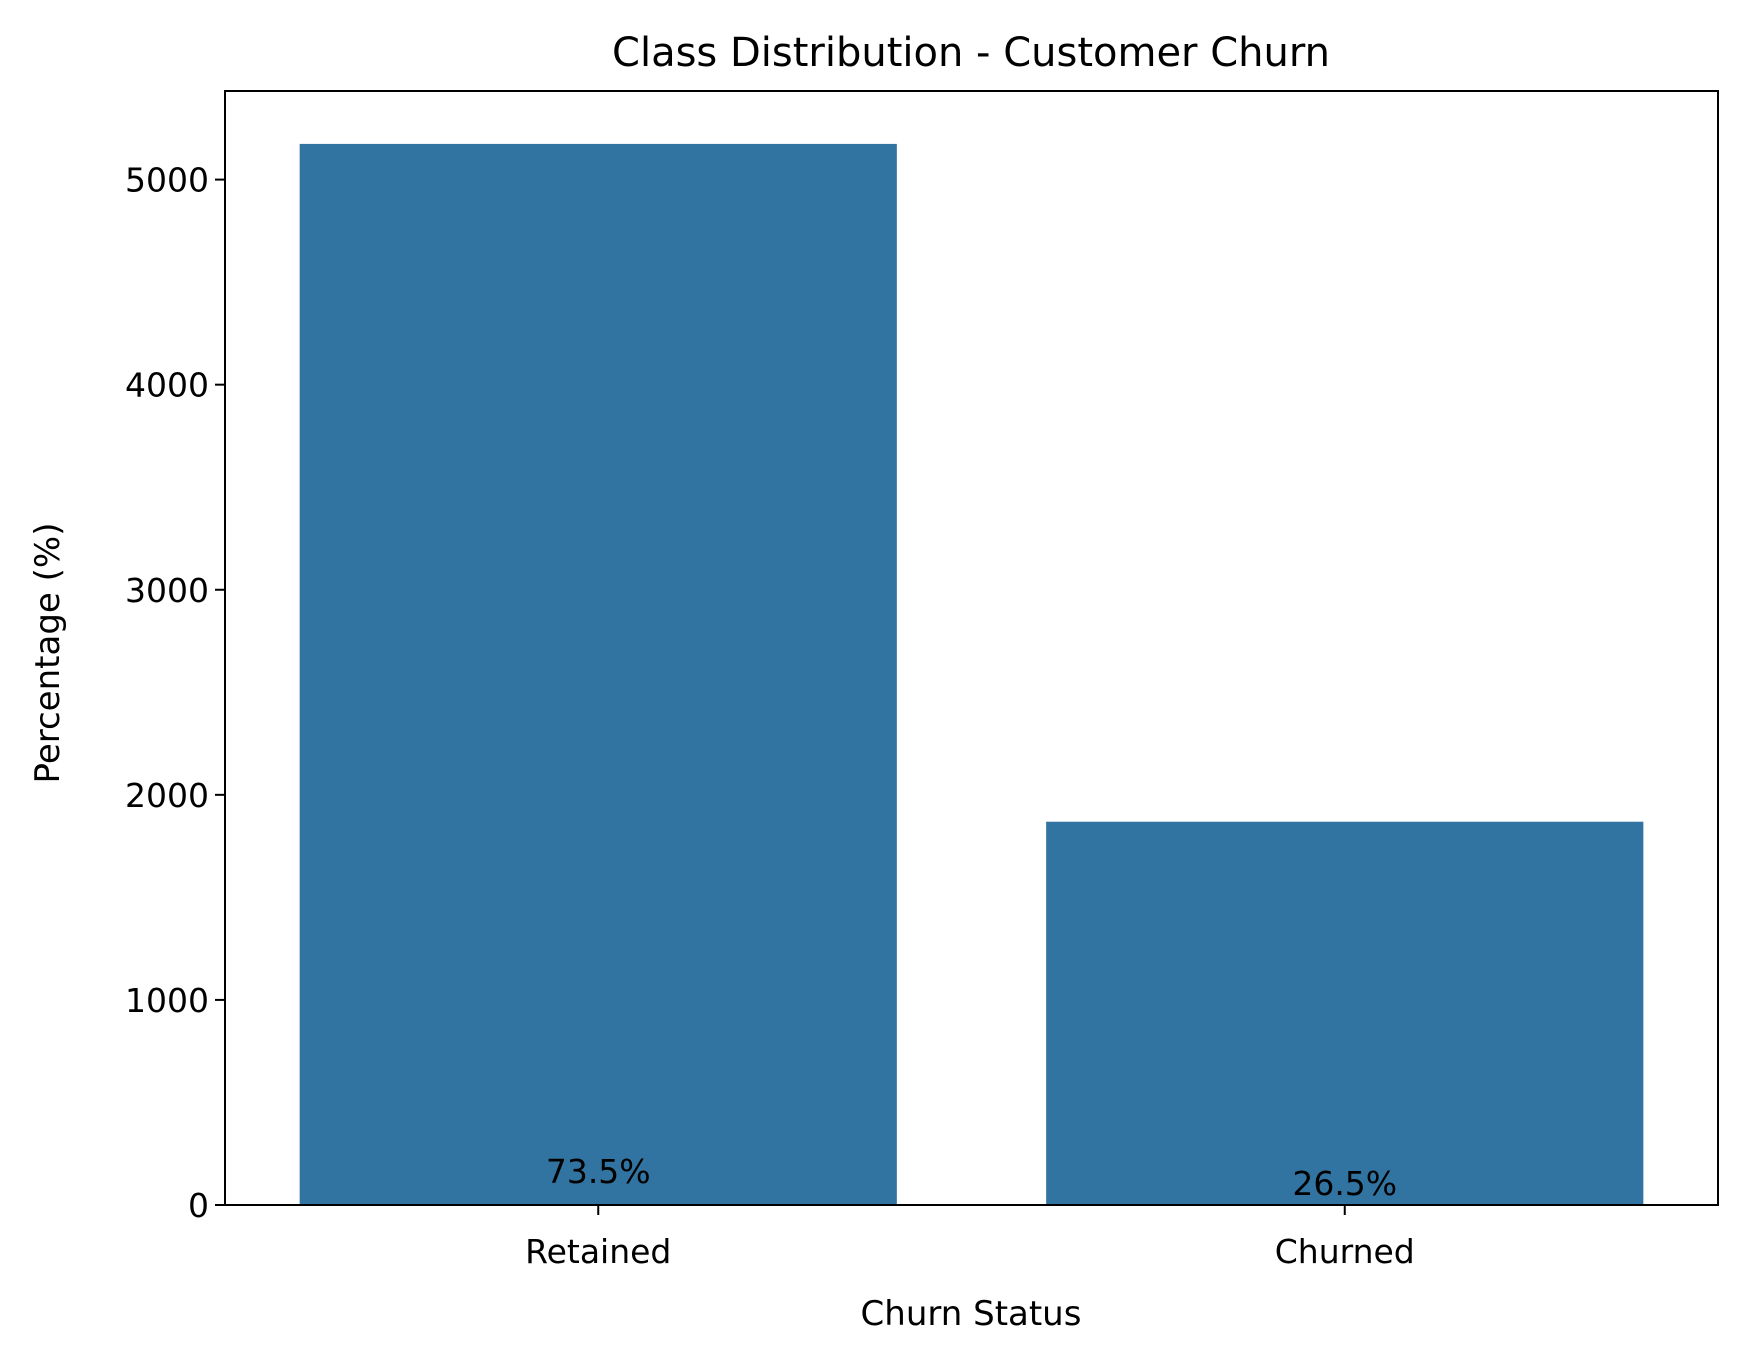 The width and height of the screenshot is (1741, 1365). I want to click on x-tick-label: Churned, so click(1345, 1251).